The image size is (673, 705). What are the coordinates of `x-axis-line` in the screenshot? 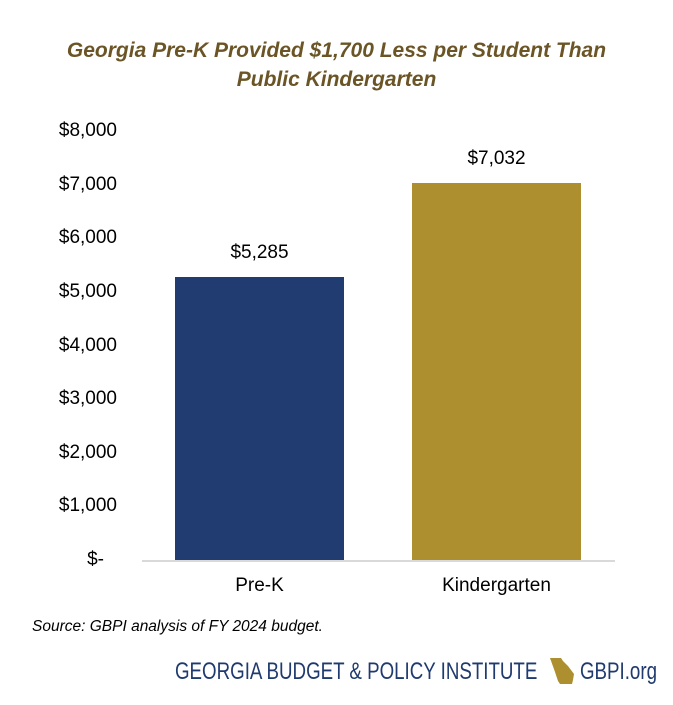 It's located at (378, 561).